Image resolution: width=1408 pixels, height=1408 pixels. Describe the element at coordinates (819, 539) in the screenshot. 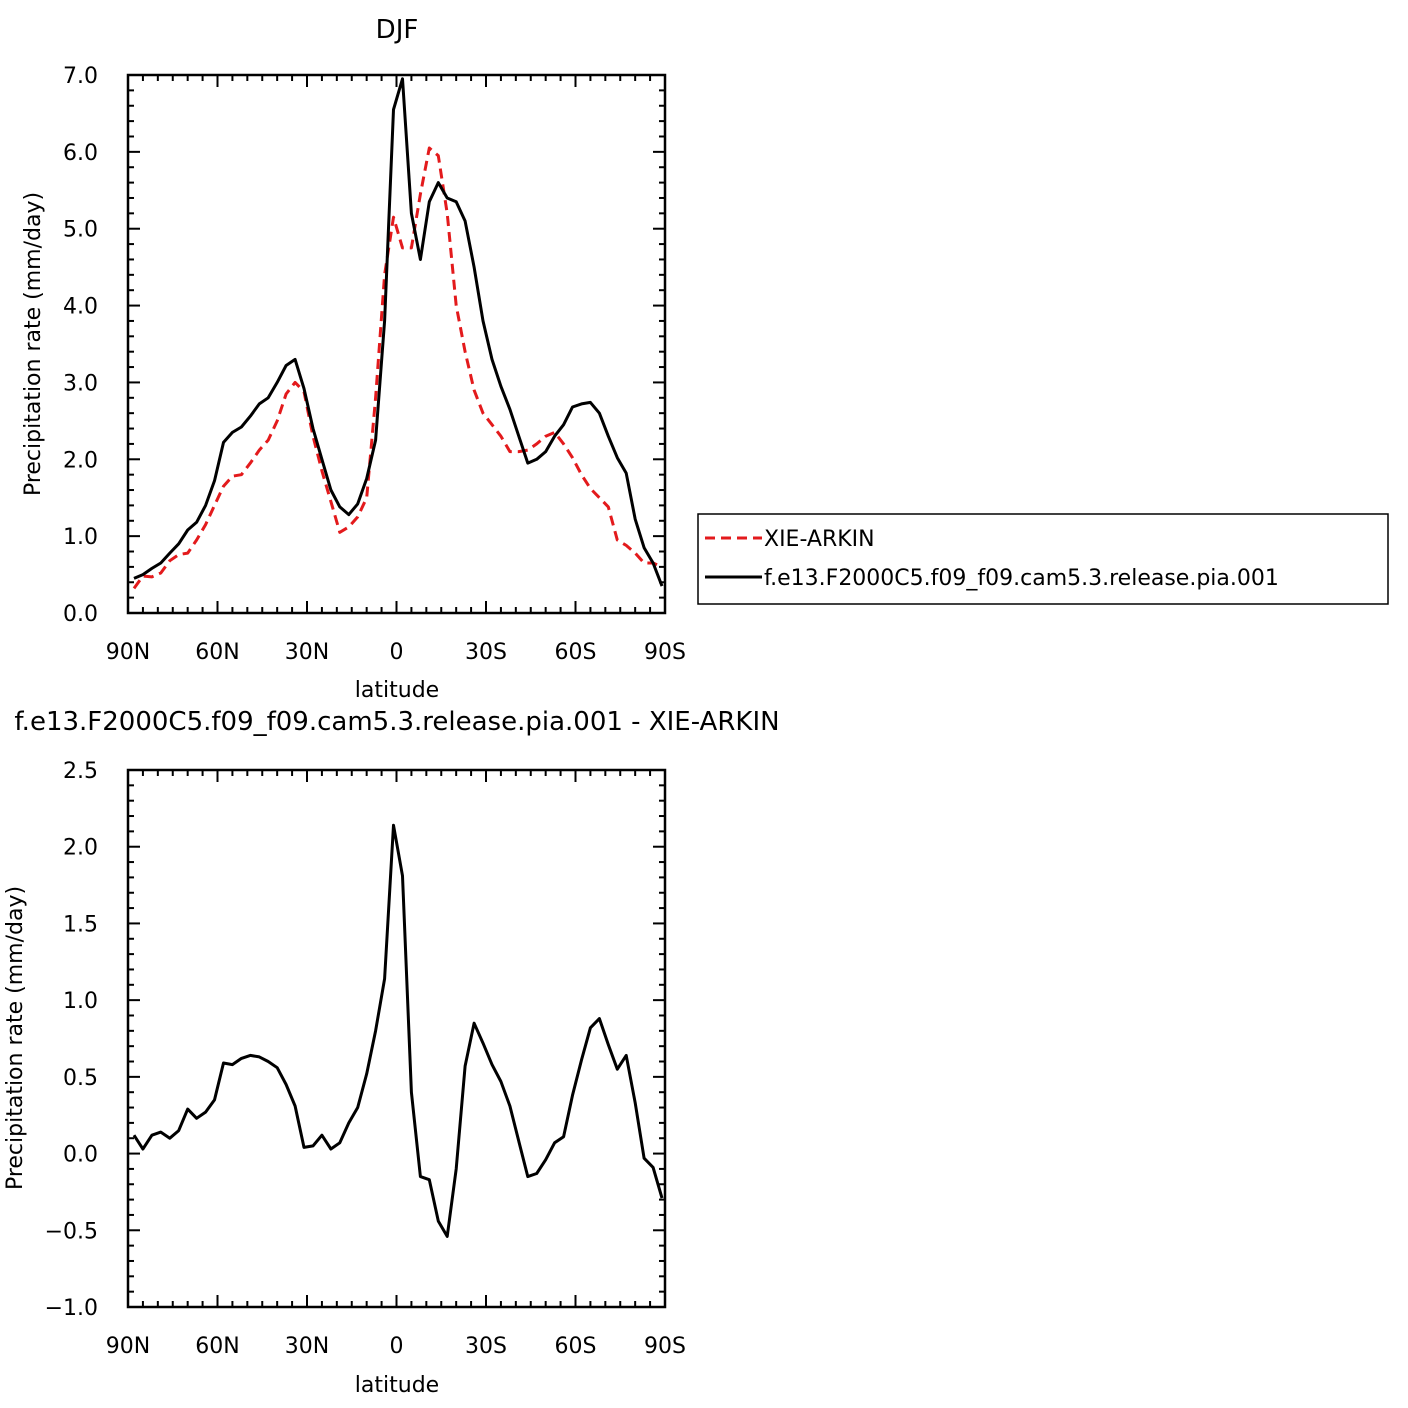

I see `legend-label-xie-arkin: XIE-ARKIN` at that location.